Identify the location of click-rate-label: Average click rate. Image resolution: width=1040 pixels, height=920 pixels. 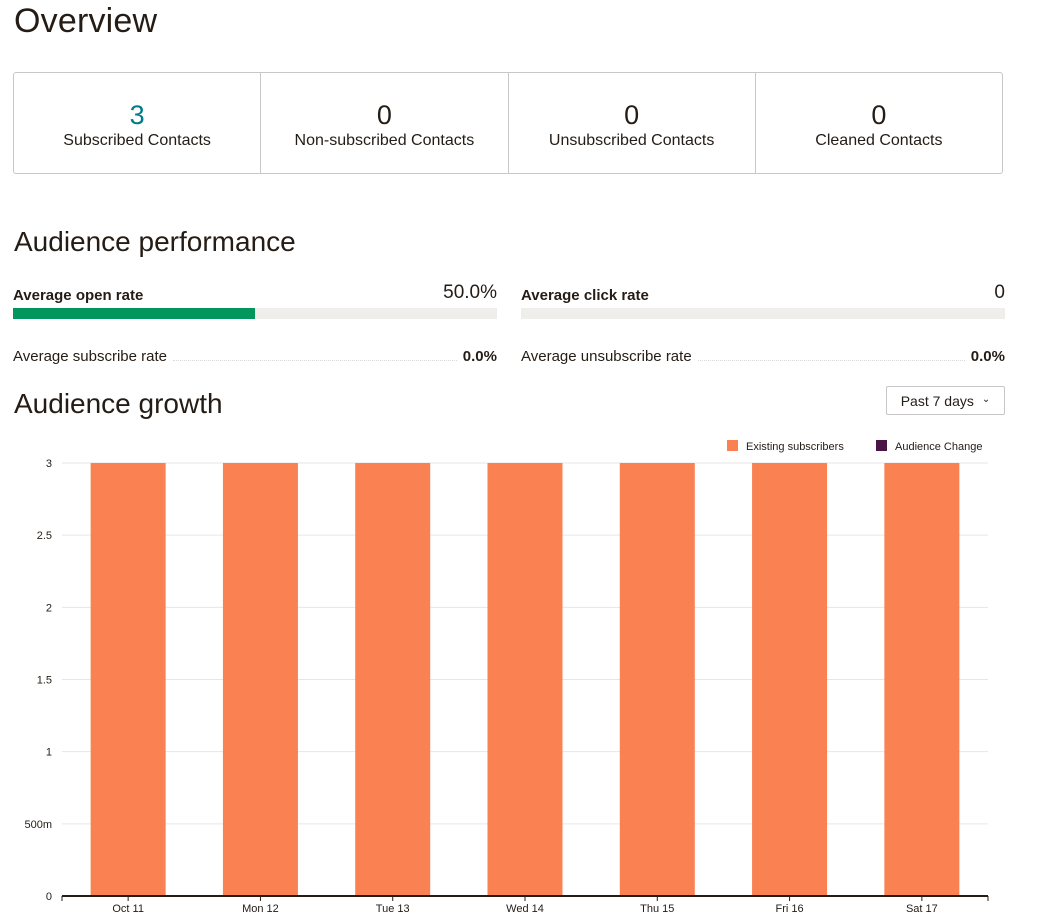
(585, 295).